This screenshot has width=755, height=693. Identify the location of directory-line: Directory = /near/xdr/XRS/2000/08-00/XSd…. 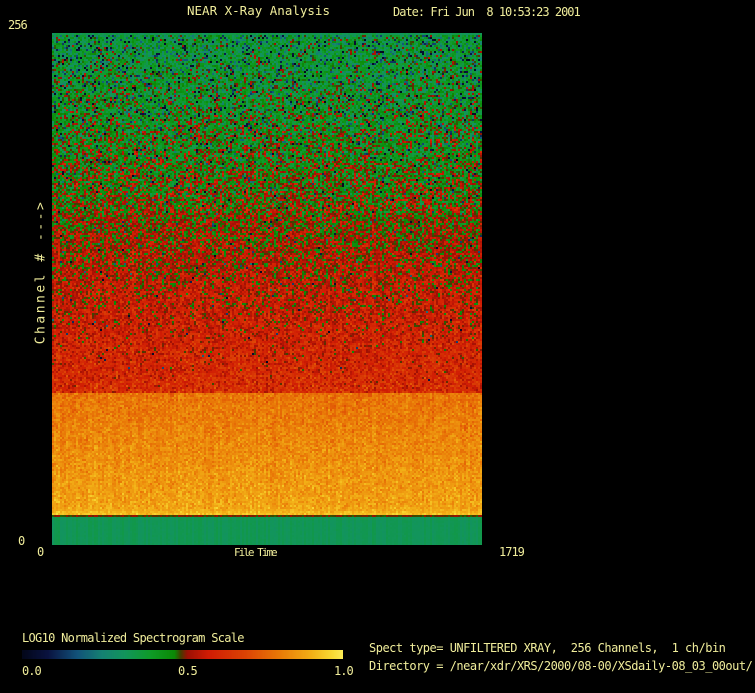
(561, 666).